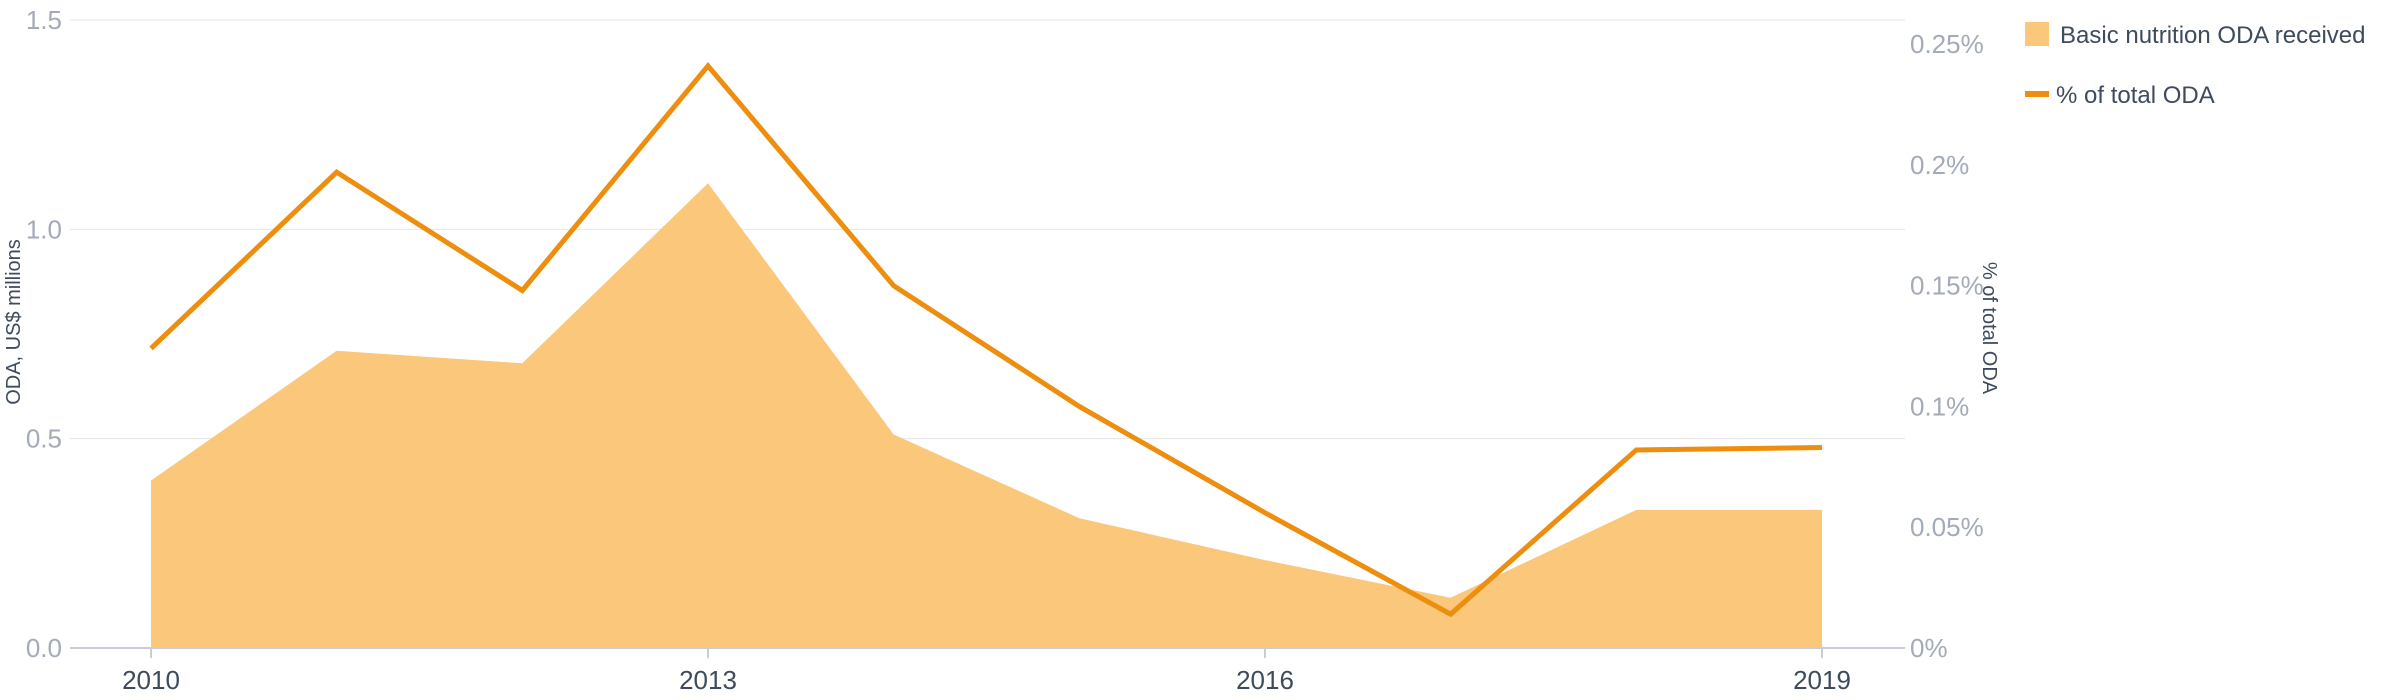 This screenshot has width=2400, height=700. What do you see at coordinates (44, 229) in the screenshot?
I see `y-left-tick-label: 1.0` at bounding box center [44, 229].